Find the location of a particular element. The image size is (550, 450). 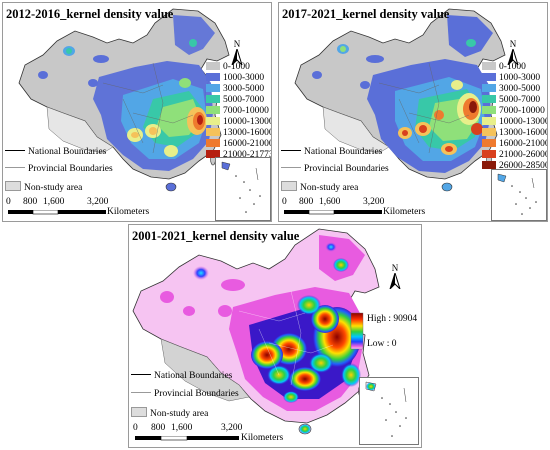

legend-low: Low : 0 is located at coordinates (382, 344).